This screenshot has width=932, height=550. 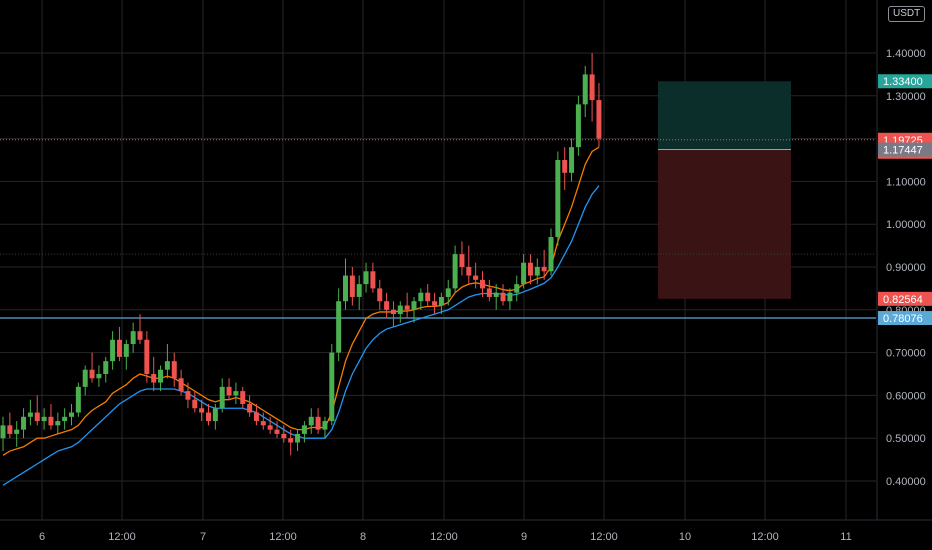 What do you see at coordinates (724, 224) in the screenshot?
I see `stop-zone` at bounding box center [724, 224].